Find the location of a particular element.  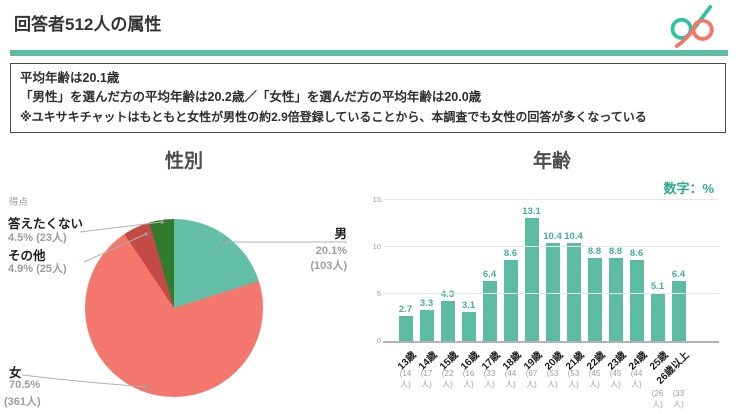

bar-column-20歳: 10.4 is located at coordinates (552, 273).